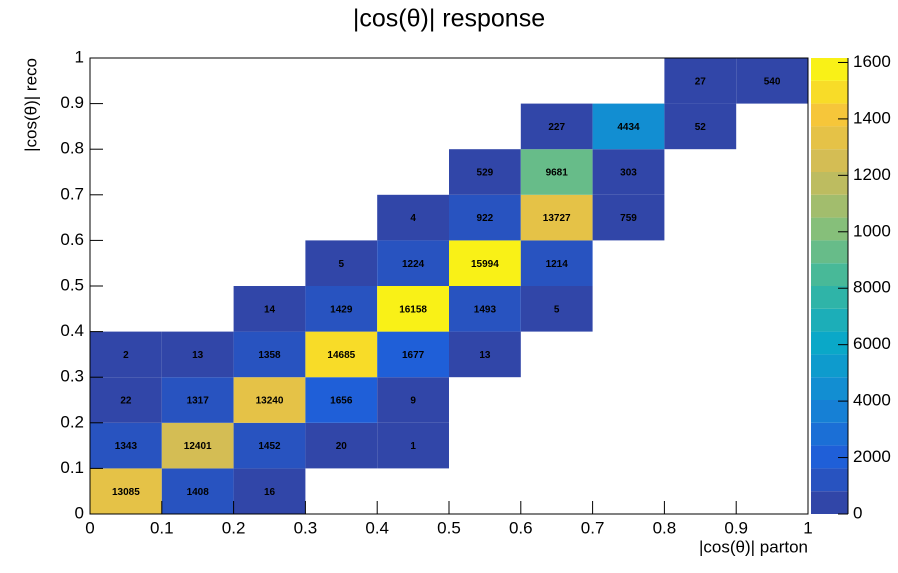  Describe the element at coordinates (593, 527) in the screenshot. I see `x-tick-label: 0.7` at that location.